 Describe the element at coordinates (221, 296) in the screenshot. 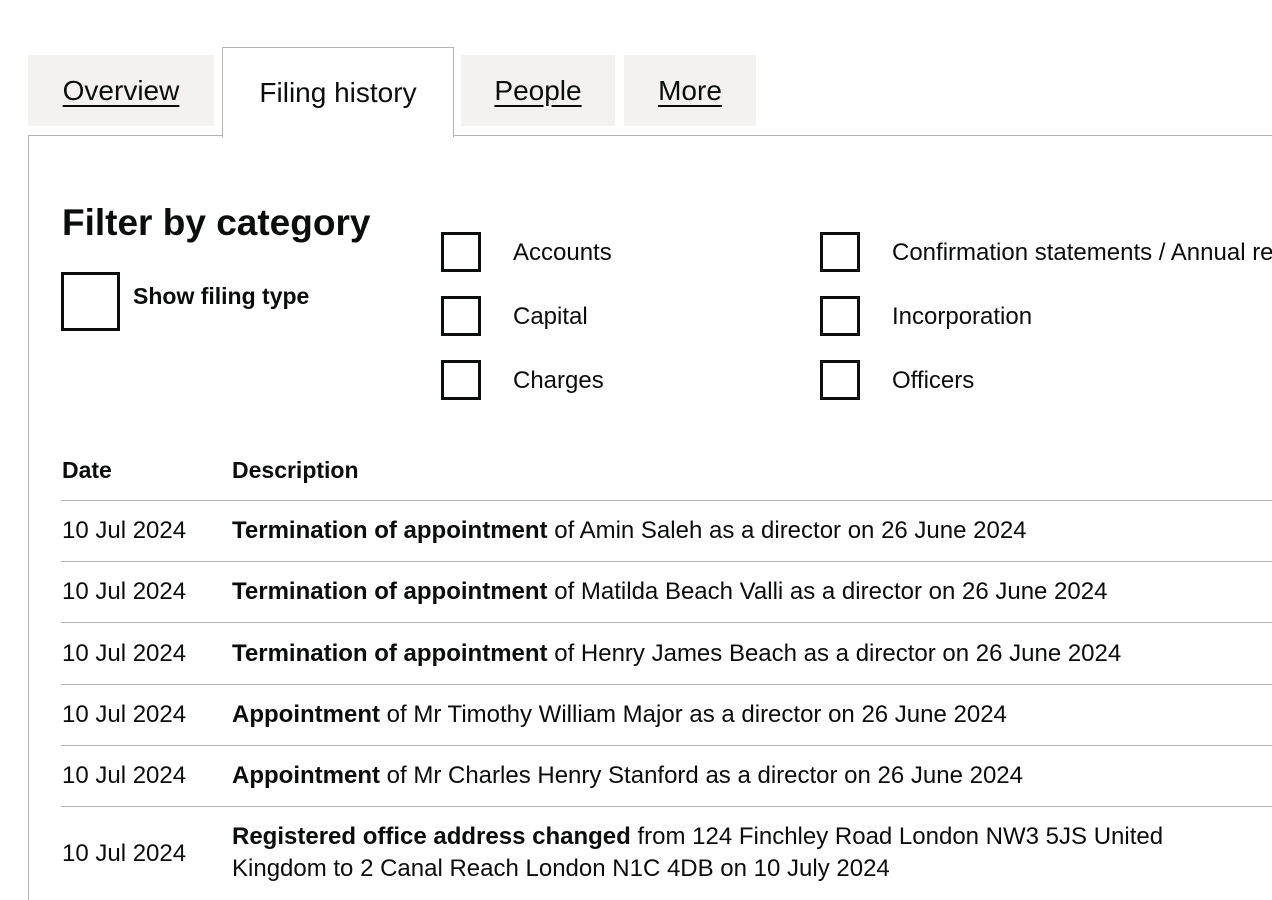

I see `checkbox-label: Show filing type` at that location.